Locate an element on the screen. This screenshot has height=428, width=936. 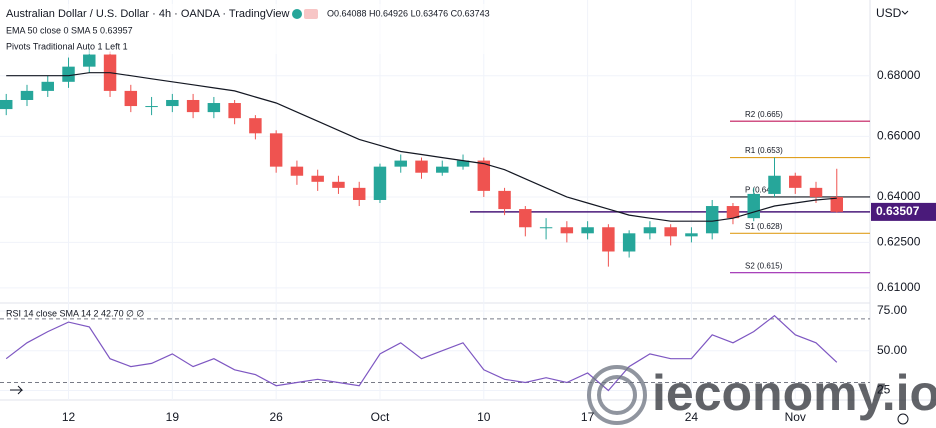
x-tick-label: 24 is located at coordinates (692, 417).